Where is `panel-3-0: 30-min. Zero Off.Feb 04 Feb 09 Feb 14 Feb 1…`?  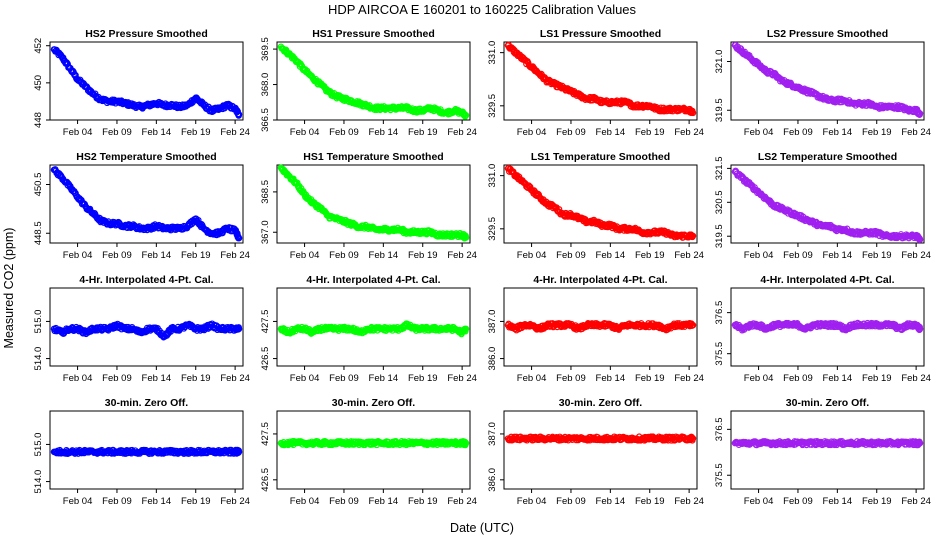 panel-3-0: 30-min. Zero Off.Feb 04 Feb 09 Feb 14 Feb 1… is located at coordinates (141, 452).